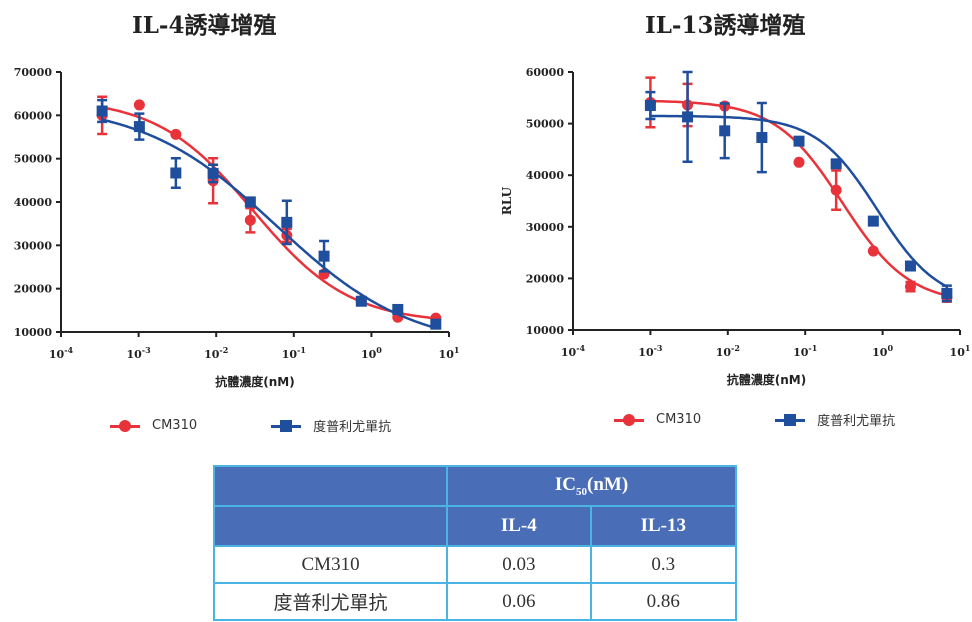 The height and width of the screenshot is (622, 972). I want to click on table-subheader-row: IL-4 IL-13, so click(475, 526).